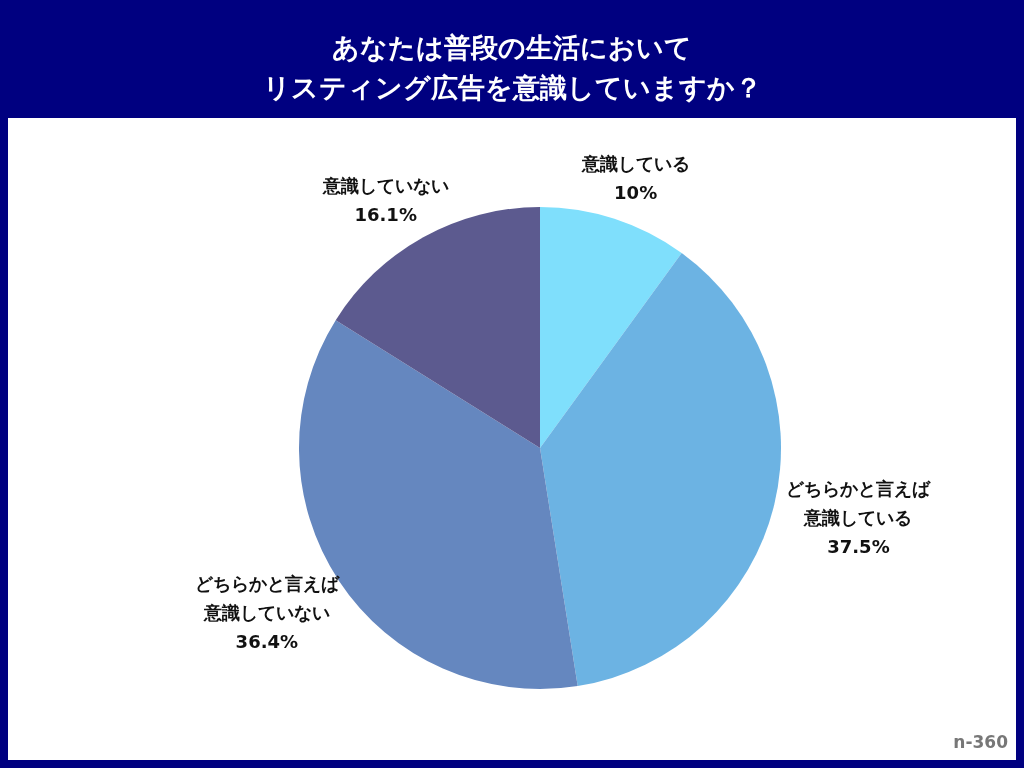 The height and width of the screenshot is (768, 1024). What do you see at coordinates (267, 598) in the screenshot?
I see `slice-label: どちらかと言えば意識していない` at bounding box center [267, 598].